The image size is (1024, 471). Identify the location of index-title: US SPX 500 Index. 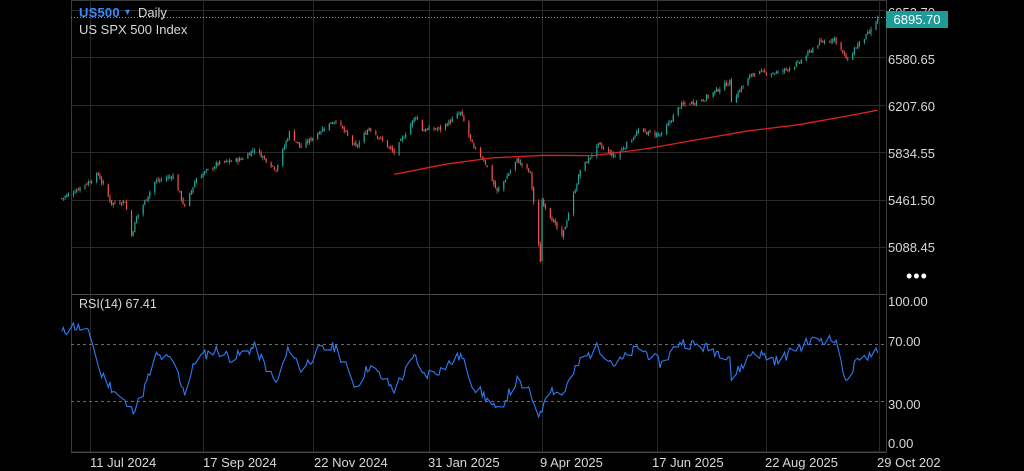
(133, 29).